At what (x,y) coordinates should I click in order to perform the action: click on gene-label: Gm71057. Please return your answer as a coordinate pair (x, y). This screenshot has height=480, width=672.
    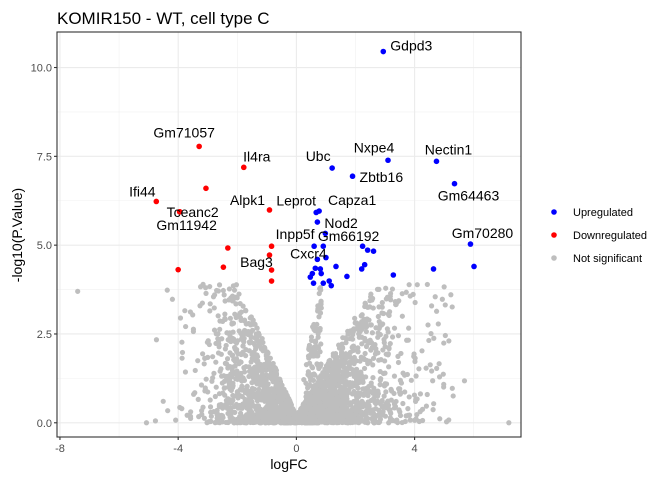
    Looking at the image, I should click on (184, 132).